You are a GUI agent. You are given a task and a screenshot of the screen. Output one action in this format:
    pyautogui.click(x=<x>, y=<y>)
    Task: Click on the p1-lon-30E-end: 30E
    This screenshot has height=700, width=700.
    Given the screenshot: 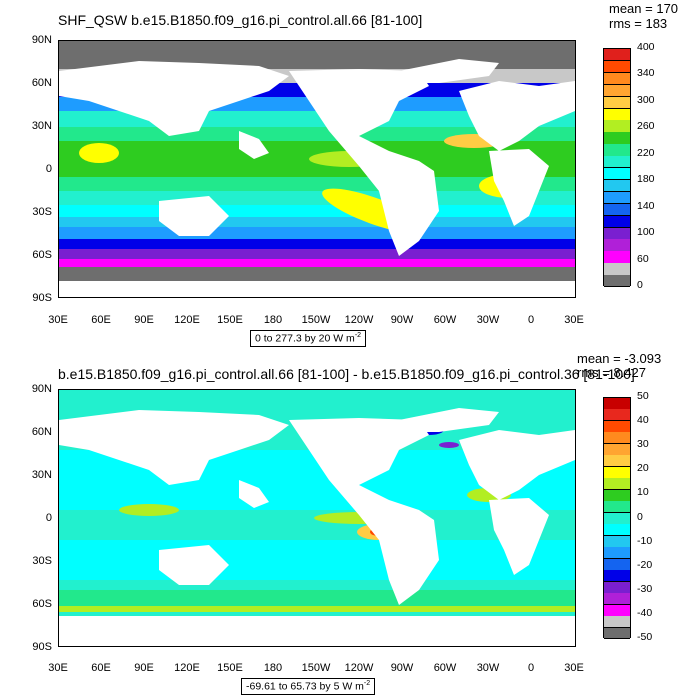 What is the action you would take?
    pyautogui.click(x=574, y=320)
    